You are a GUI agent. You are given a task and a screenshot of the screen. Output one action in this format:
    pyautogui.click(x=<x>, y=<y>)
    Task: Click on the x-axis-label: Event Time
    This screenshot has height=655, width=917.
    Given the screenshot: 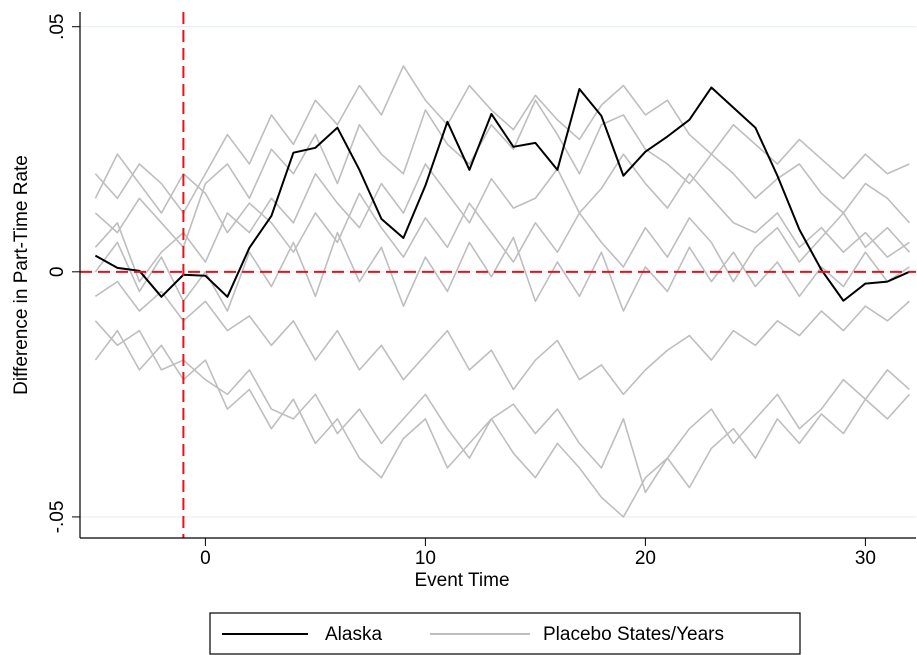 What is the action you would take?
    pyautogui.click(x=461, y=580)
    